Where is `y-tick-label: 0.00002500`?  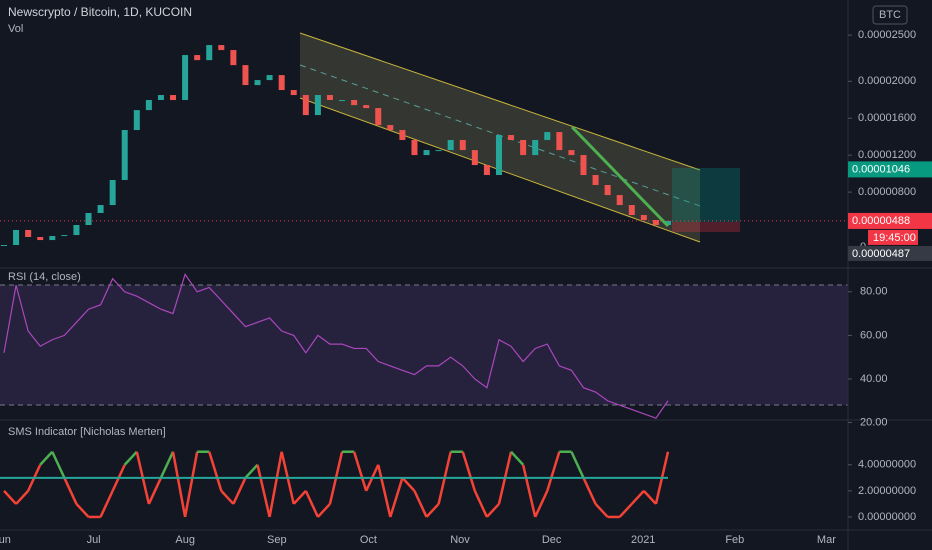
y-tick-label: 0.00002500 is located at coordinates (887, 35).